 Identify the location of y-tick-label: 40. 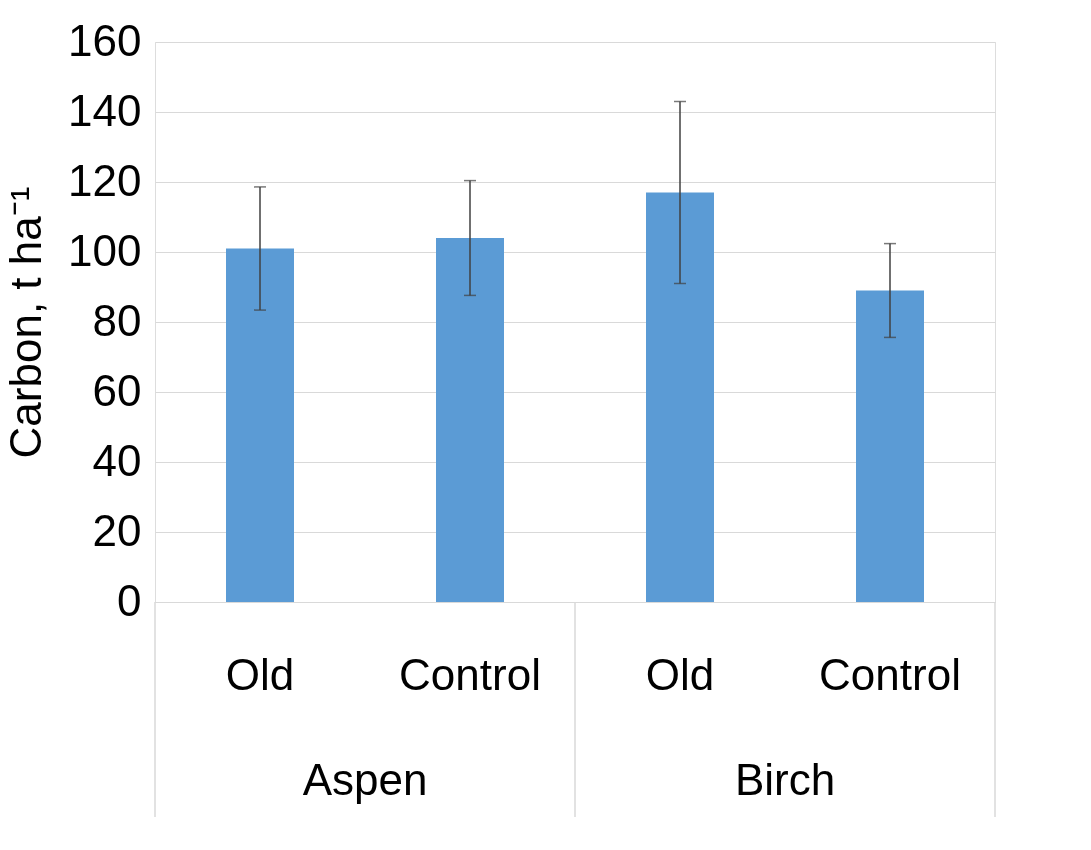
(117, 460).